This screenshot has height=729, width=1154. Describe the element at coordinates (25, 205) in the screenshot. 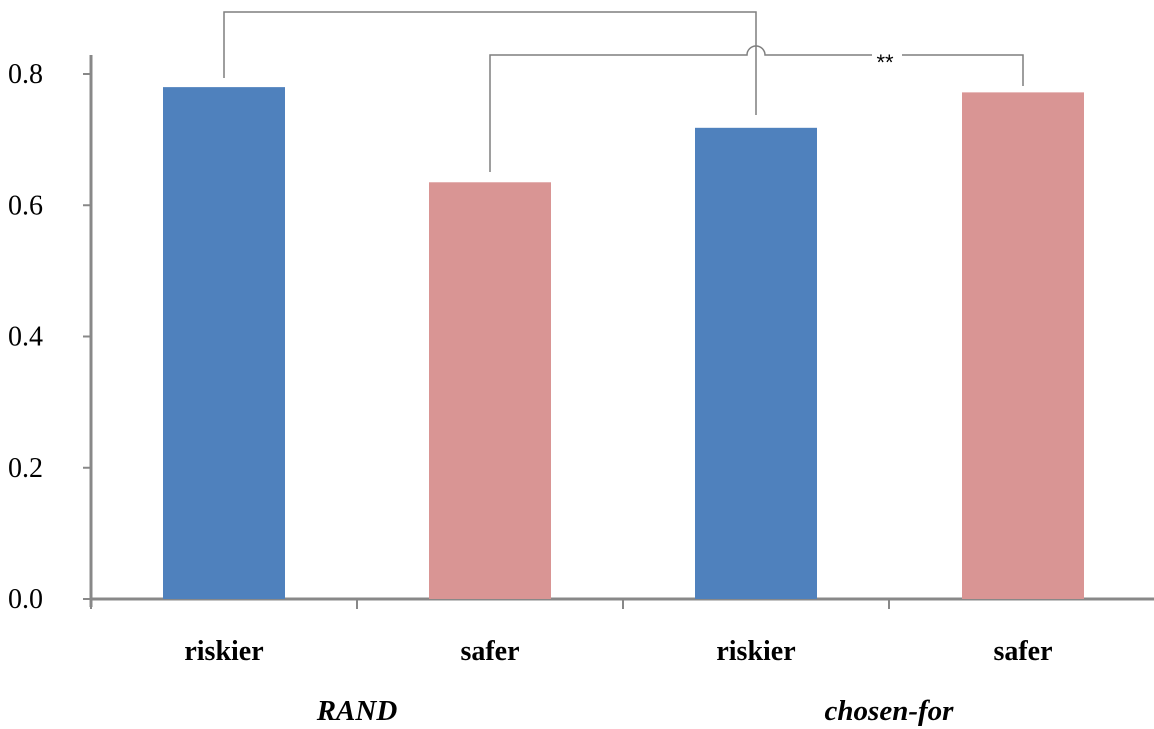

I see `y-tick-label: 0.6` at that location.